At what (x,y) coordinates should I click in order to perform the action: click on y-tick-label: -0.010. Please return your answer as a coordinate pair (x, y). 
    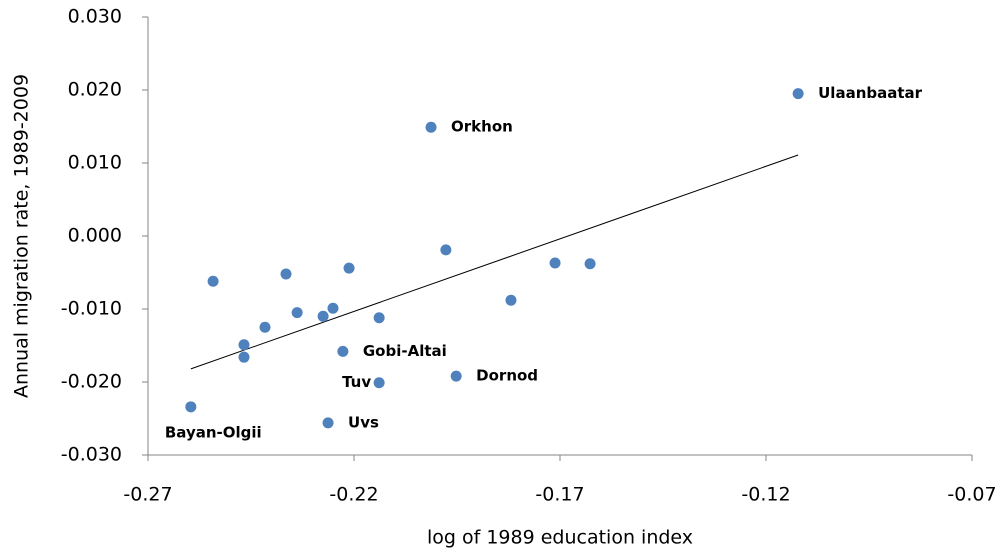
    Looking at the image, I should click on (91, 309).